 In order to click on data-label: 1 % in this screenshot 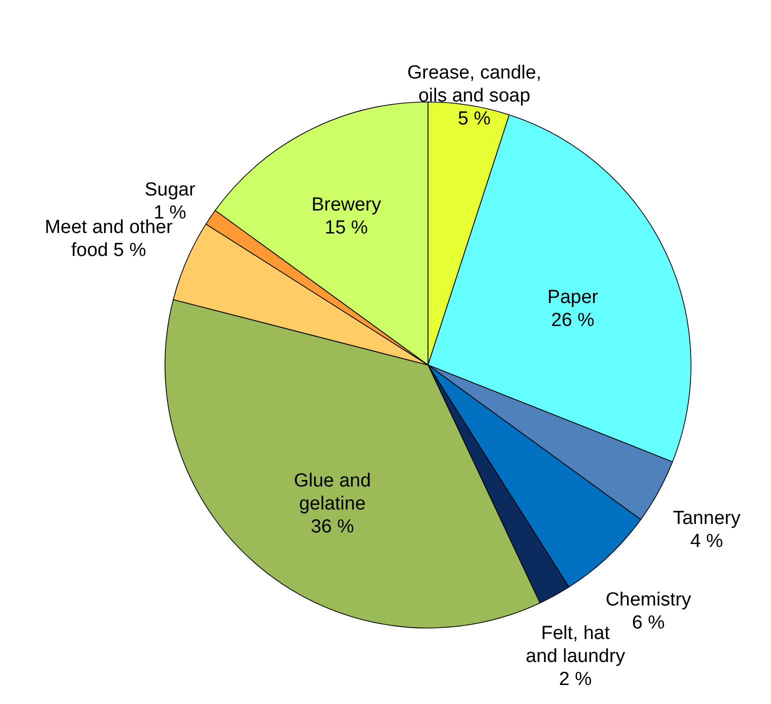, I will do `click(170, 213)`.